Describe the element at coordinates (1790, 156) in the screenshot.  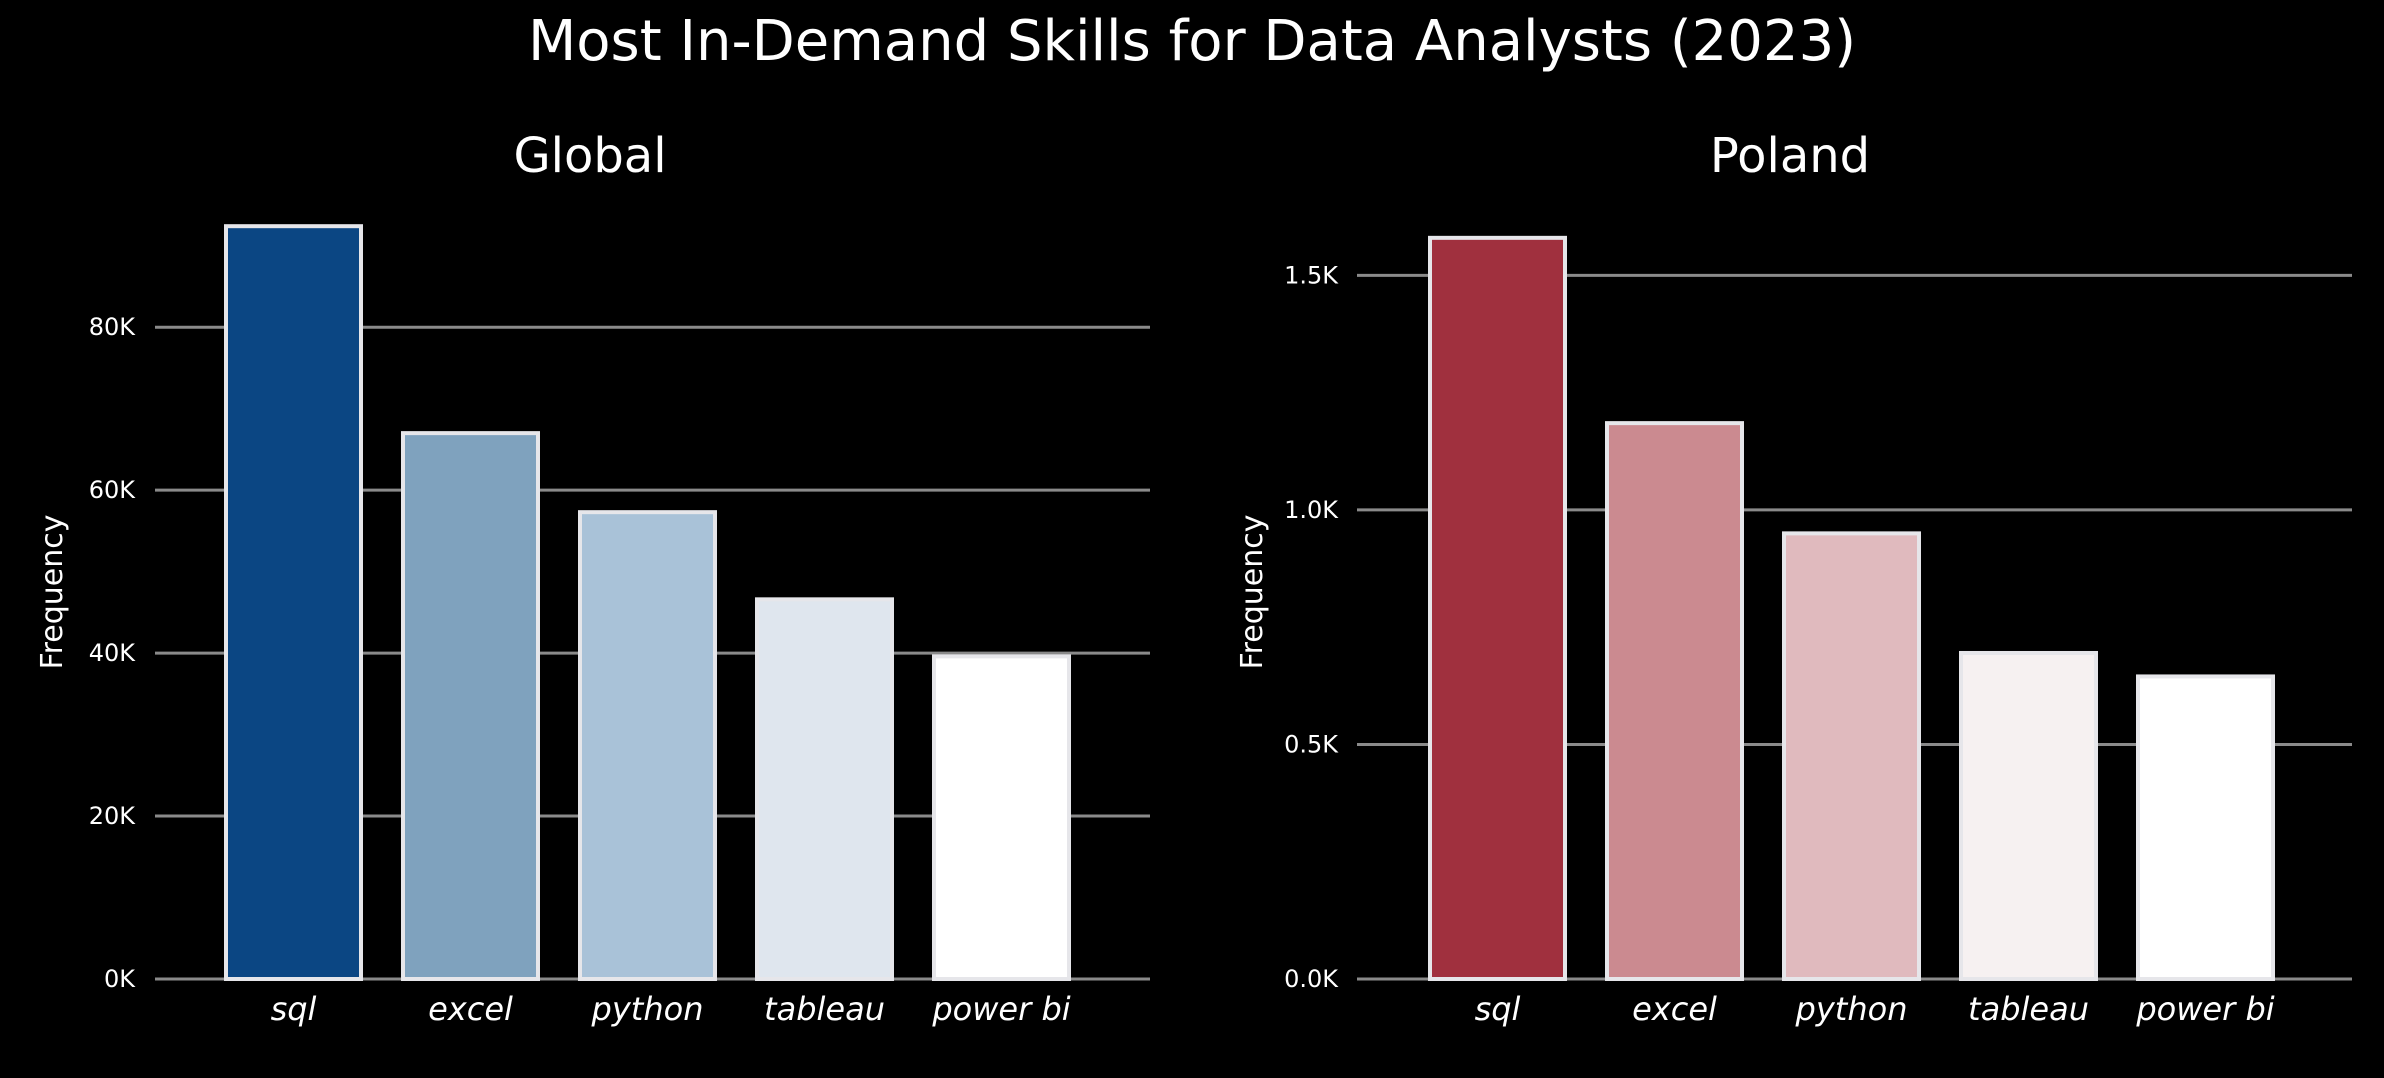
I see `subplot-title: Poland` at that location.